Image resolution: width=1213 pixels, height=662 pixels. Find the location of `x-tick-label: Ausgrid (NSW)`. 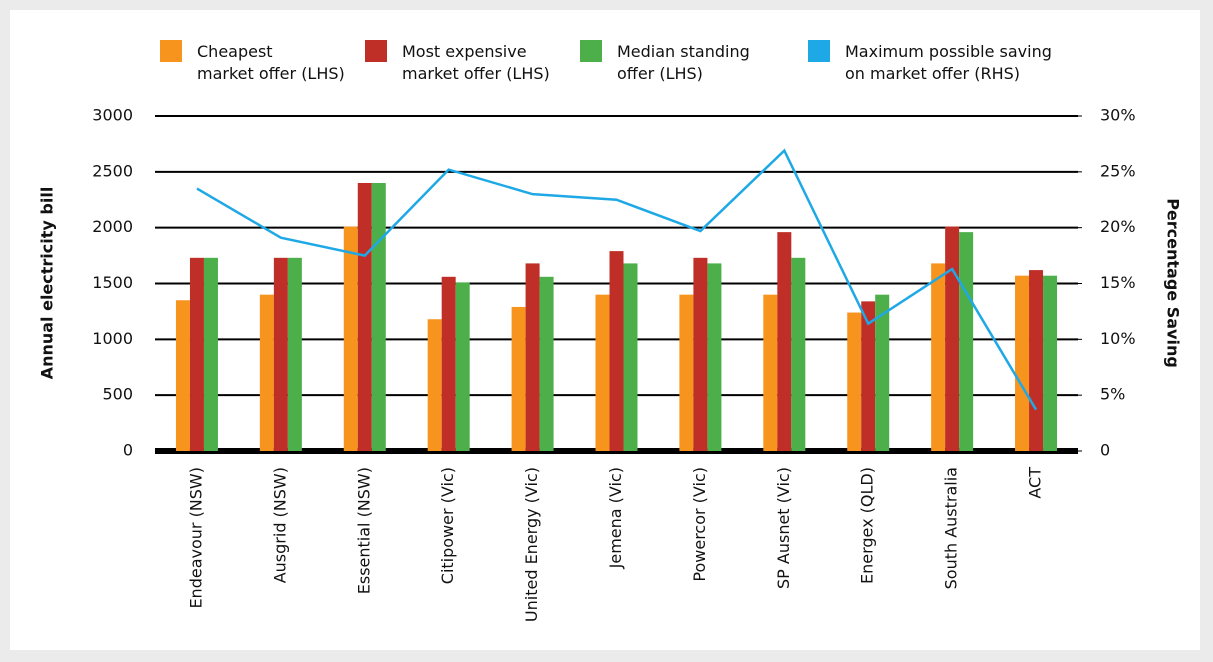

x-tick-label: Ausgrid (NSW) is located at coordinates (279, 525).